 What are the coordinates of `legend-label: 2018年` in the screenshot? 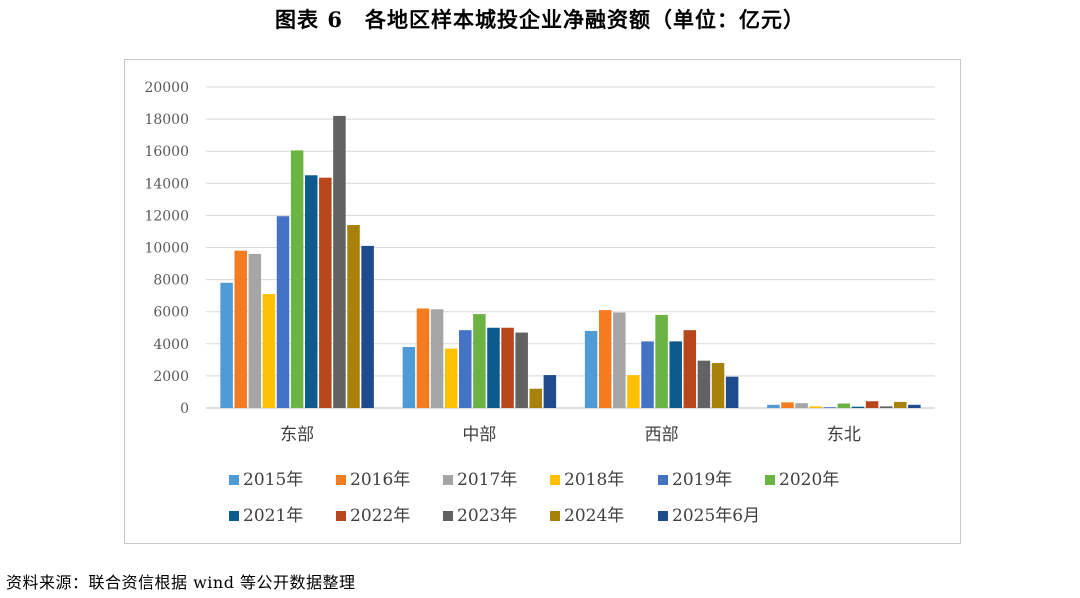 It's located at (594, 480).